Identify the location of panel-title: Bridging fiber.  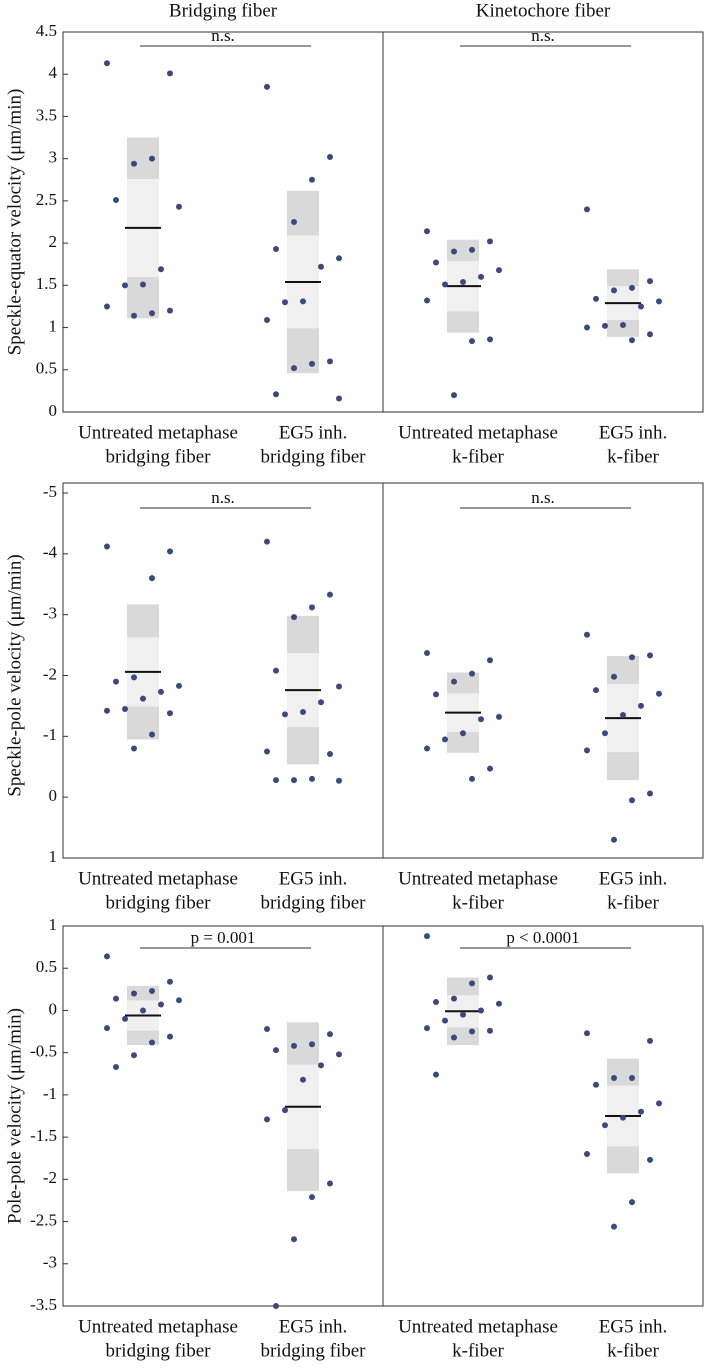
(223, 10).